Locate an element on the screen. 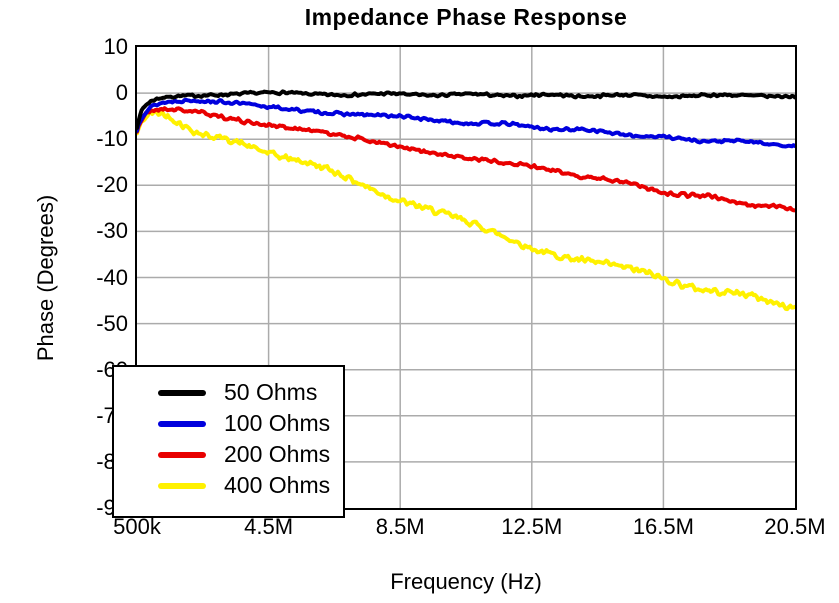 The height and width of the screenshot is (603, 839). series-line-200-ohms is located at coordinates (466, 159).